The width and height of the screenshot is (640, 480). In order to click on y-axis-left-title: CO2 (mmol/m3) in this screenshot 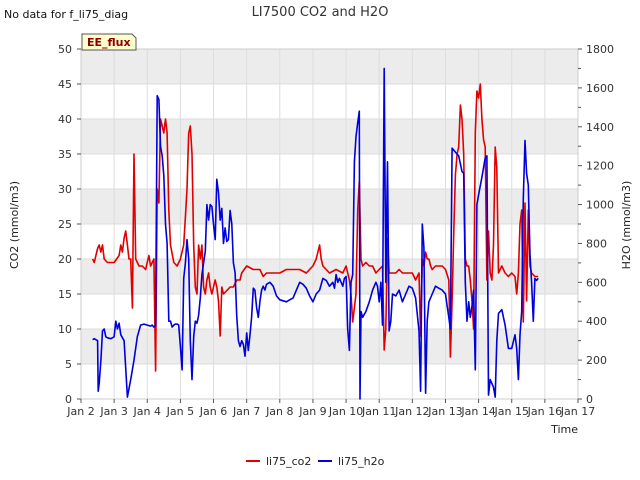, I will do `click(14, 225)`.